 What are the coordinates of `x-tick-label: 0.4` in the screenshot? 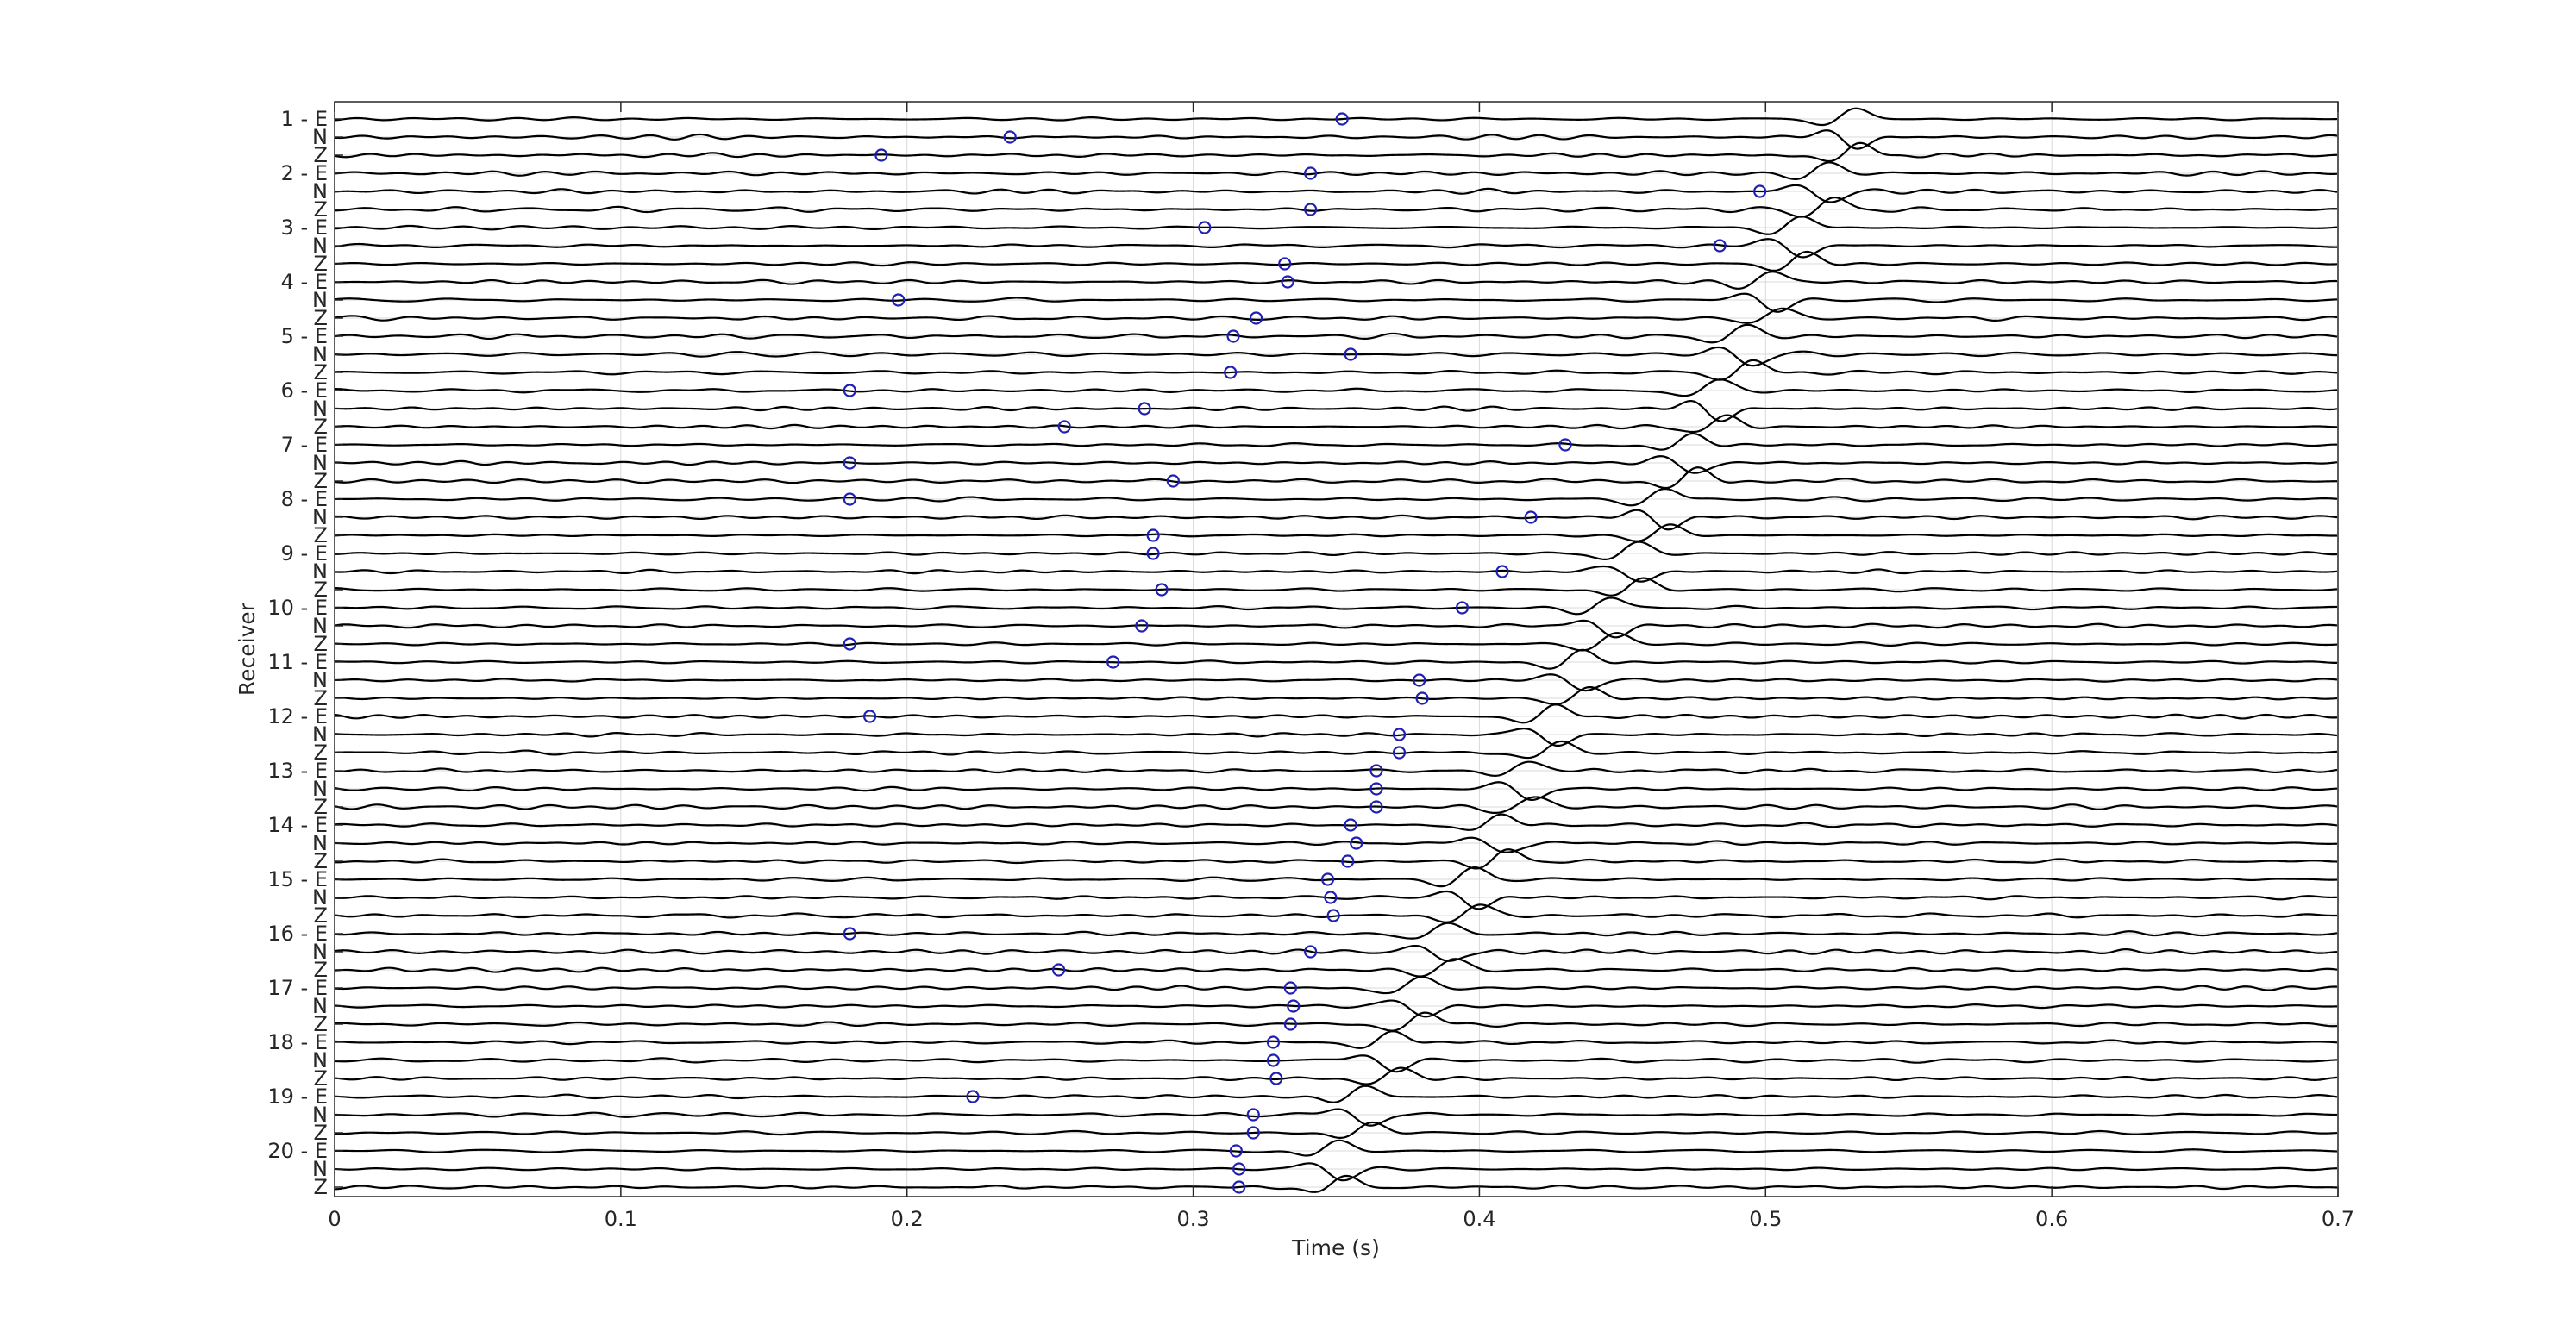 It's located at (1479, 1219).